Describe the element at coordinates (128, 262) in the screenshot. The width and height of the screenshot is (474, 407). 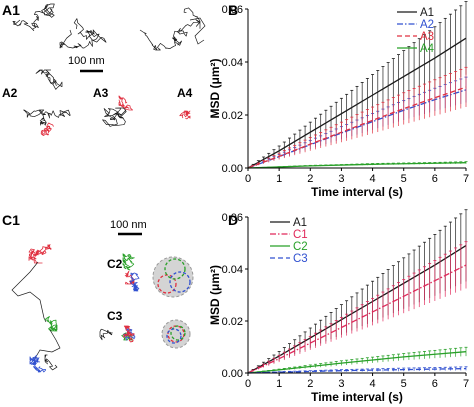
I see `confined-zone-c2-green` at that location.